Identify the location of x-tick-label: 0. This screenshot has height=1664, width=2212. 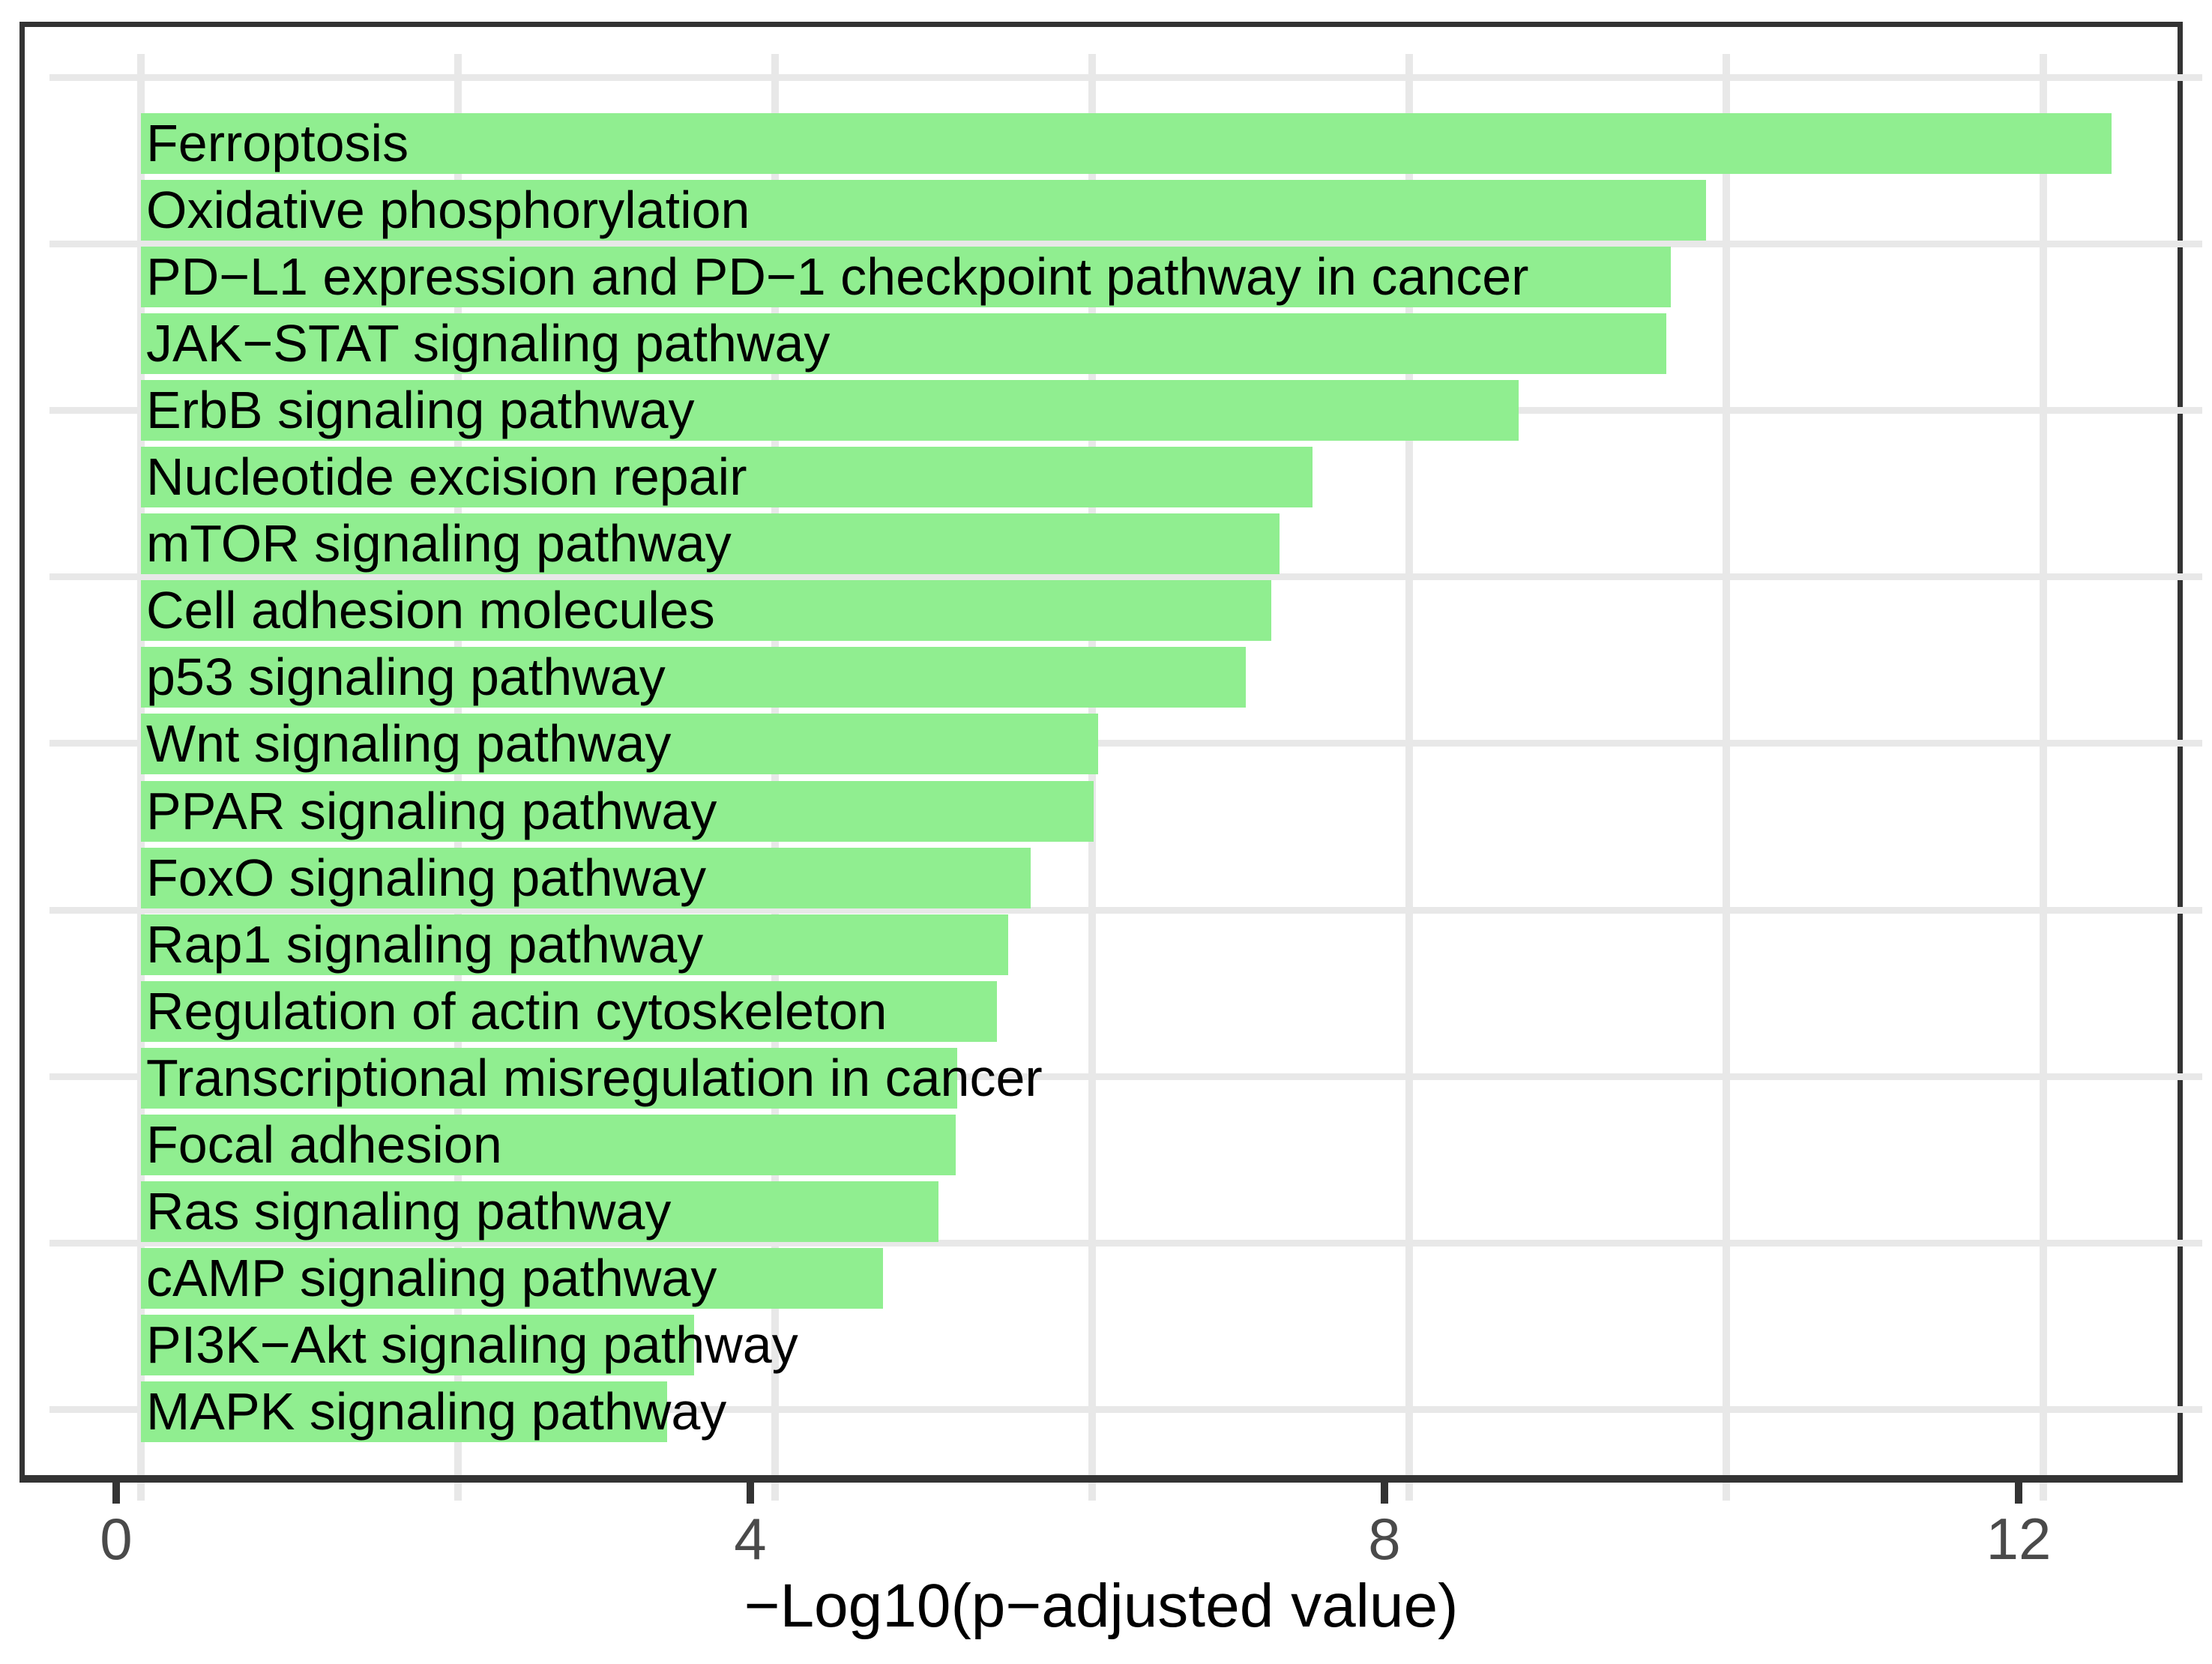
(116, 1539).